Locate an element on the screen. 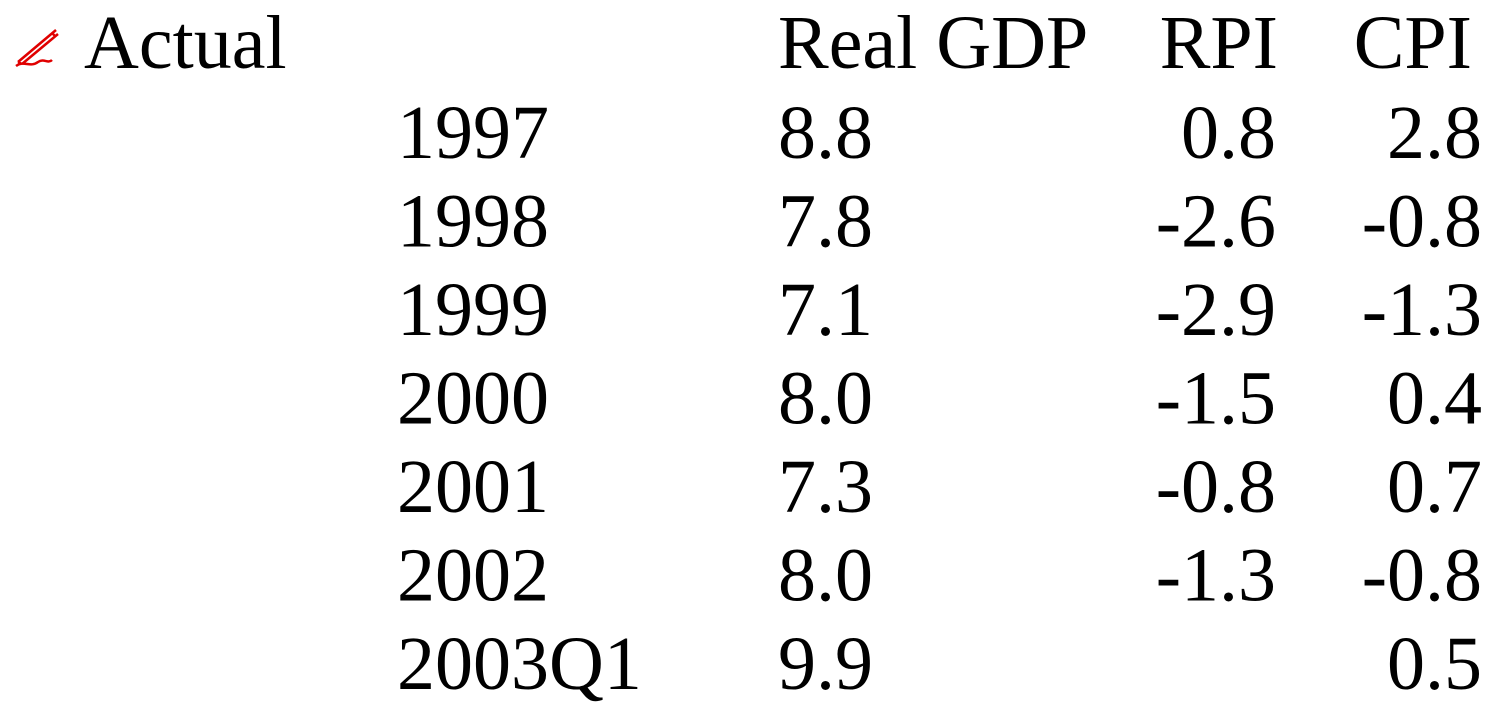 This screenshot has width=1494, height=703. gdp-cell: 7.3 is located at coordinates (825, 487).